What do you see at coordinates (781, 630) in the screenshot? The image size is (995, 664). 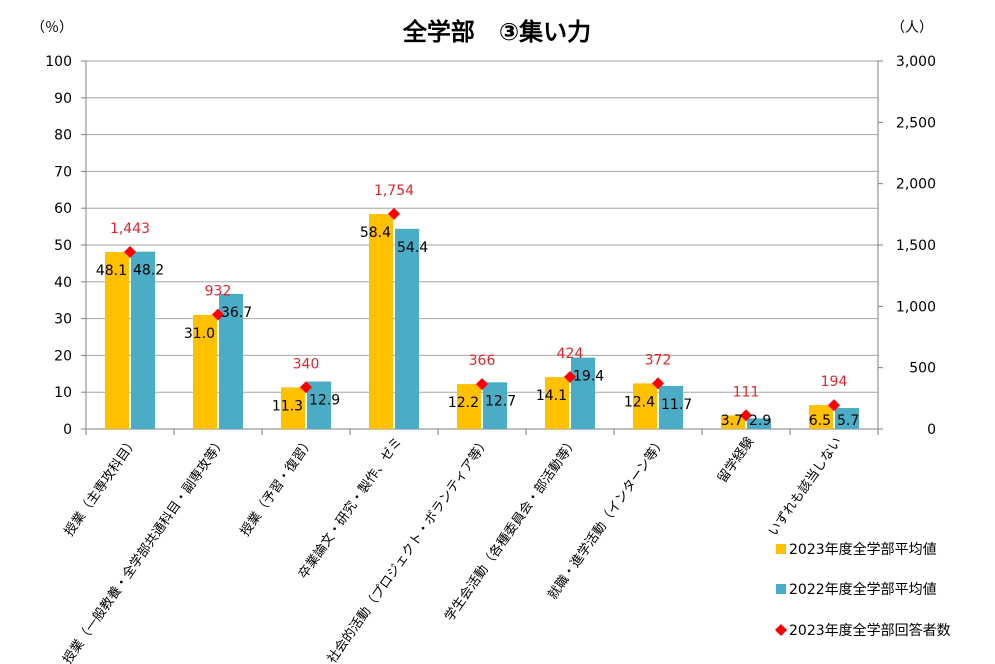 I see `legend-marker-respondents` at bounding box center [781, 630].